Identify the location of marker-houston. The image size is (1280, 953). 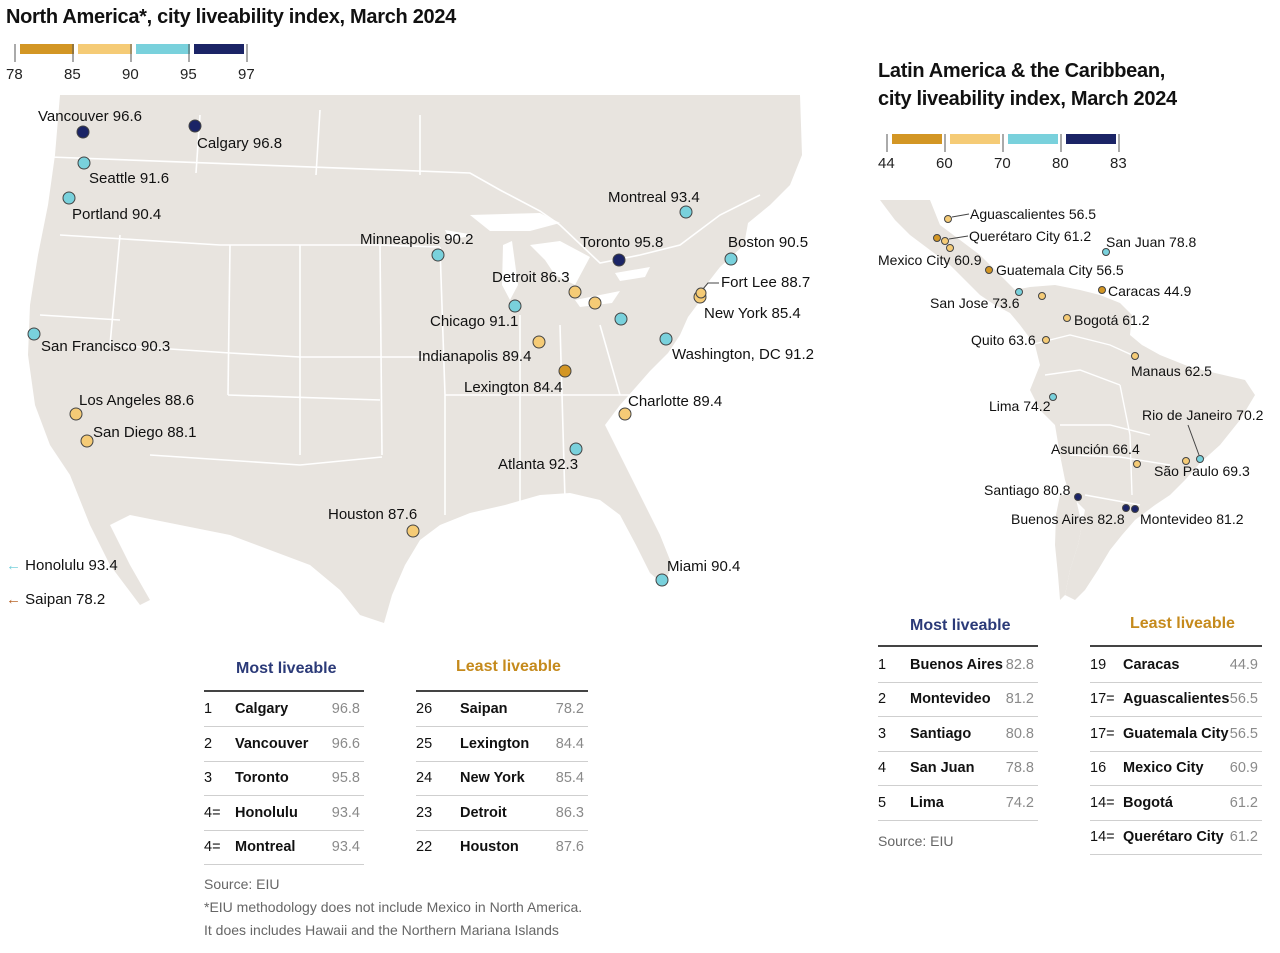
(413, 531).